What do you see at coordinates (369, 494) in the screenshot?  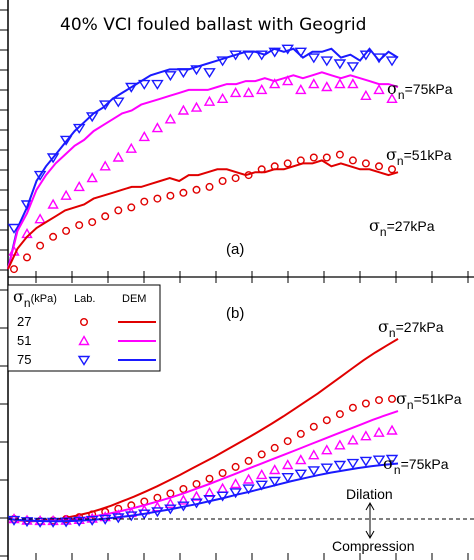 I see `dilation-label: Dilation` at bounding box center [369, 494].